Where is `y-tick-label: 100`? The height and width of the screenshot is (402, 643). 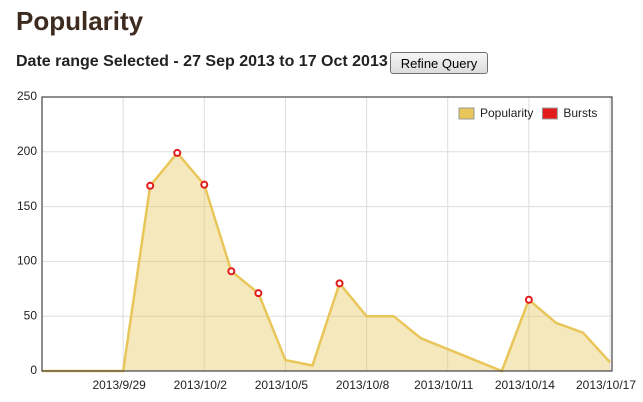
y-tick-label: 100 is located at coordinates (27, 261).